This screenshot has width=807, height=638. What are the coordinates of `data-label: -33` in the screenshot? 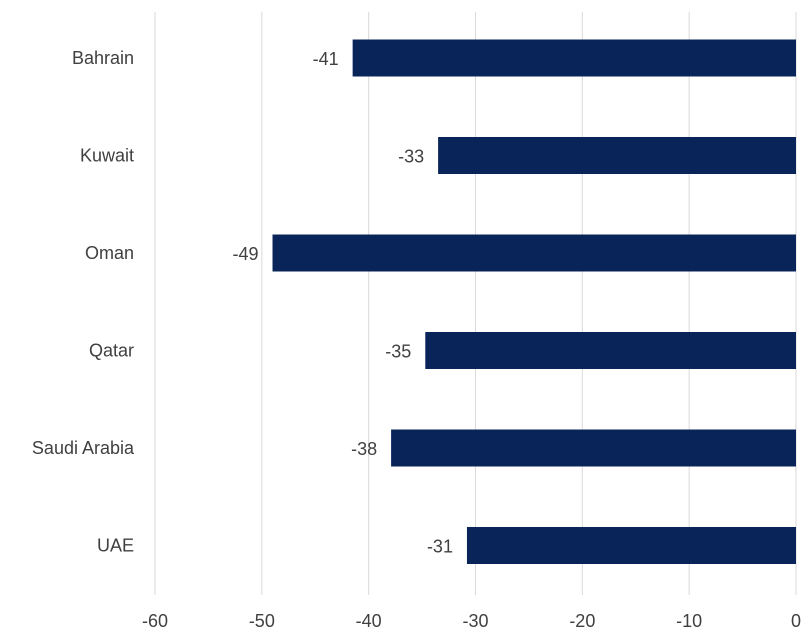 It's located at (411, 157).